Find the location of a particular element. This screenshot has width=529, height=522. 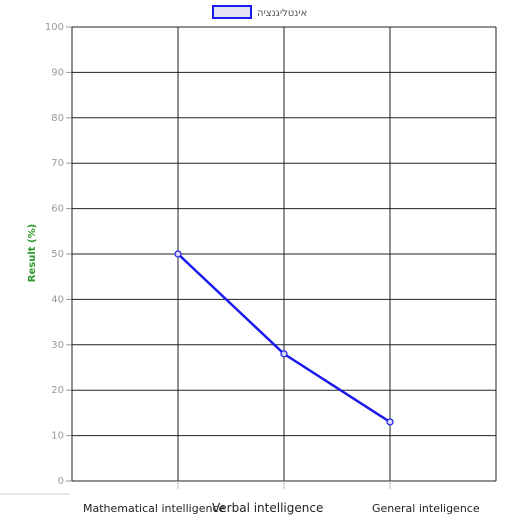

series is located at coordinates (284, 338).